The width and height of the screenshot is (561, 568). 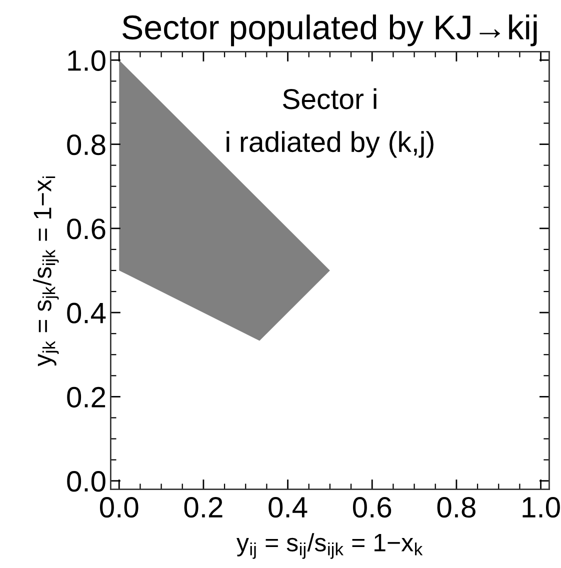 What do you see at coordinates (86, 397) in the screenshot?
I see `y-tick-label: 0.2` at bounding box center [86, 397].